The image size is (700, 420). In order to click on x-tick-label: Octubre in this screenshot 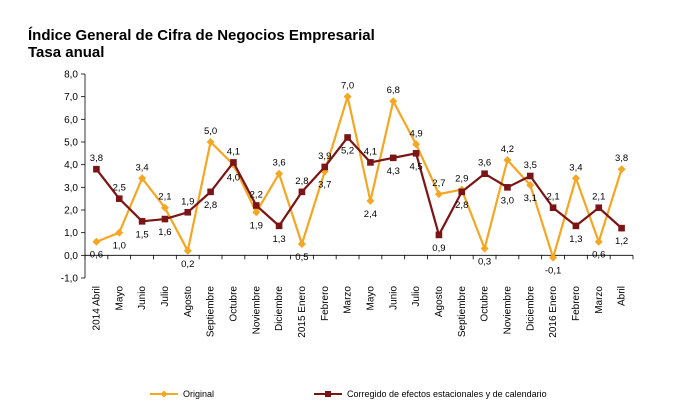, I will do `click(233, 304)`.